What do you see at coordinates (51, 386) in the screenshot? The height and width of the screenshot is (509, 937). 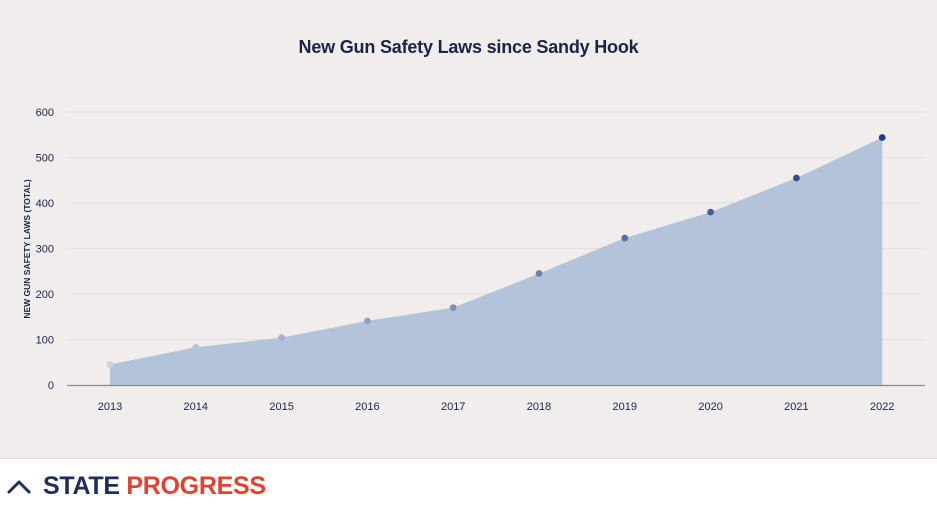 I see `y-tick-label: 0` at bounding box center [51, 386].